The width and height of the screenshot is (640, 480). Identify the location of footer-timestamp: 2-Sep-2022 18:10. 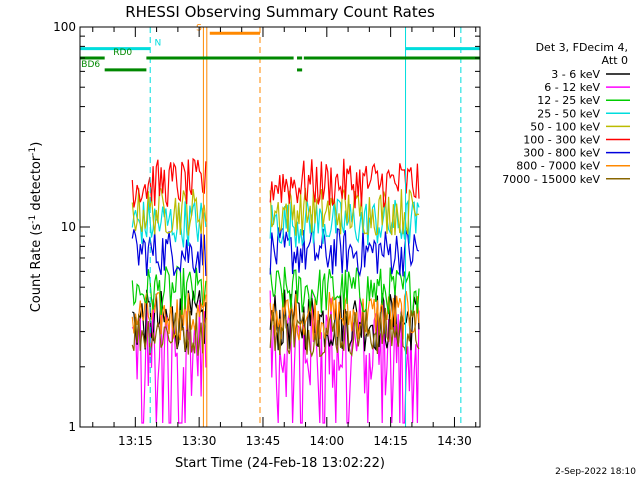
(595, 472).